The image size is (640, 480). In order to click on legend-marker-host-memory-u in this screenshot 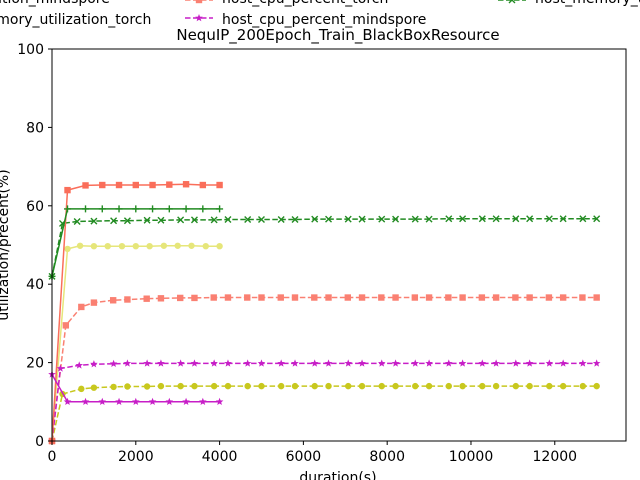, I will do `click(512, 2)`.